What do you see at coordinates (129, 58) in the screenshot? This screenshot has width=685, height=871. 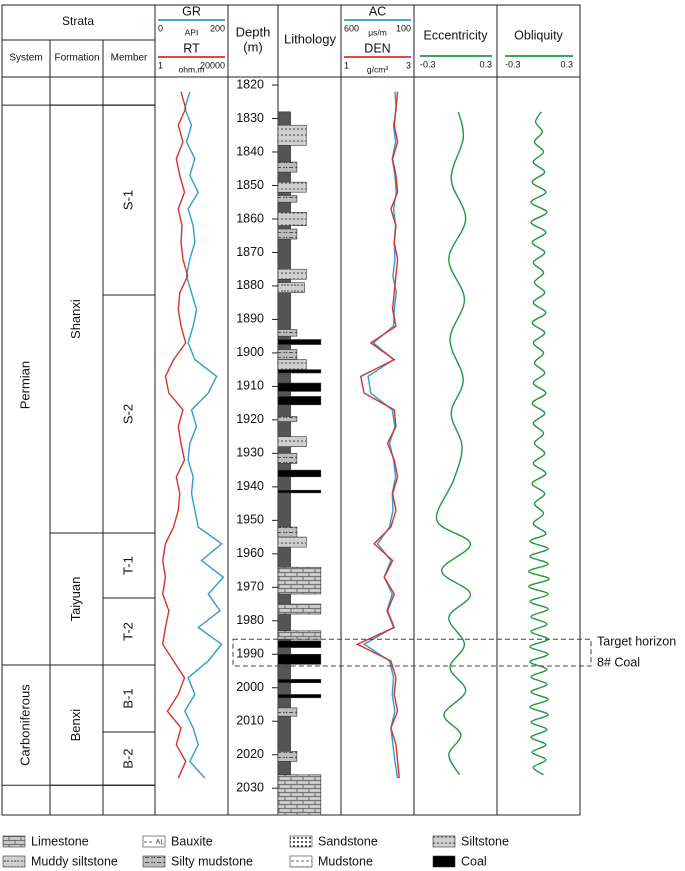 I see `member-header: Member` at bounding box center [129, 58].